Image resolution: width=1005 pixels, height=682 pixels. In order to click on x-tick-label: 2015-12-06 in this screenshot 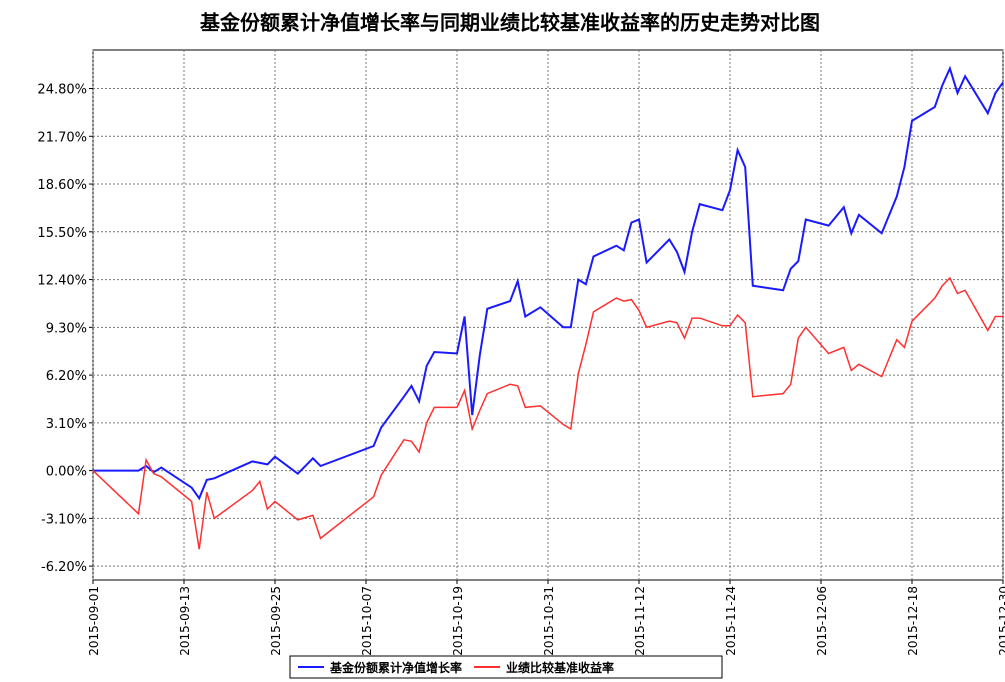, I will do `click(822, 621)`.